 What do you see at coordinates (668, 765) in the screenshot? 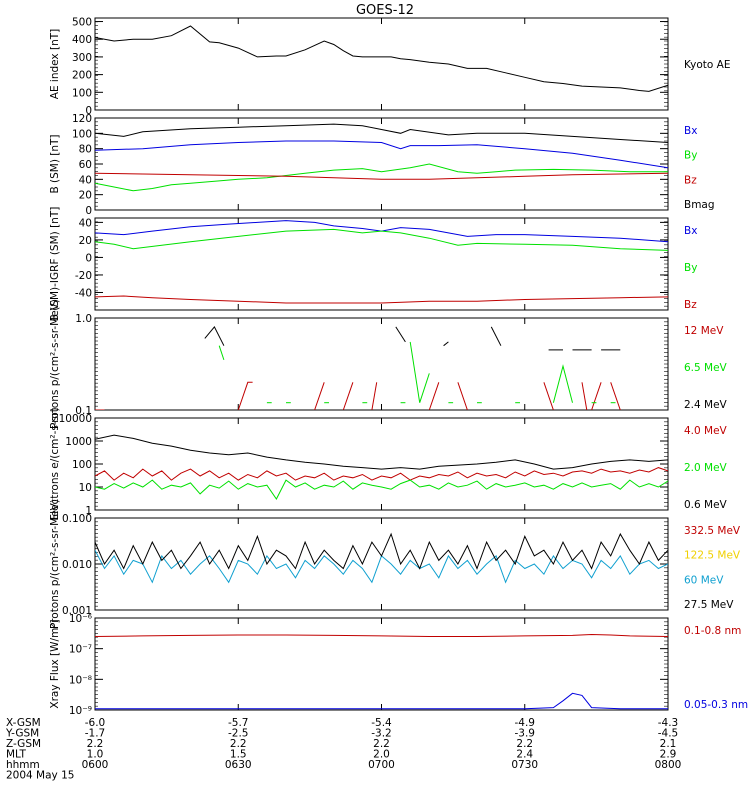
I see `x-row-value: 0800` at bounding box center [668, 765].